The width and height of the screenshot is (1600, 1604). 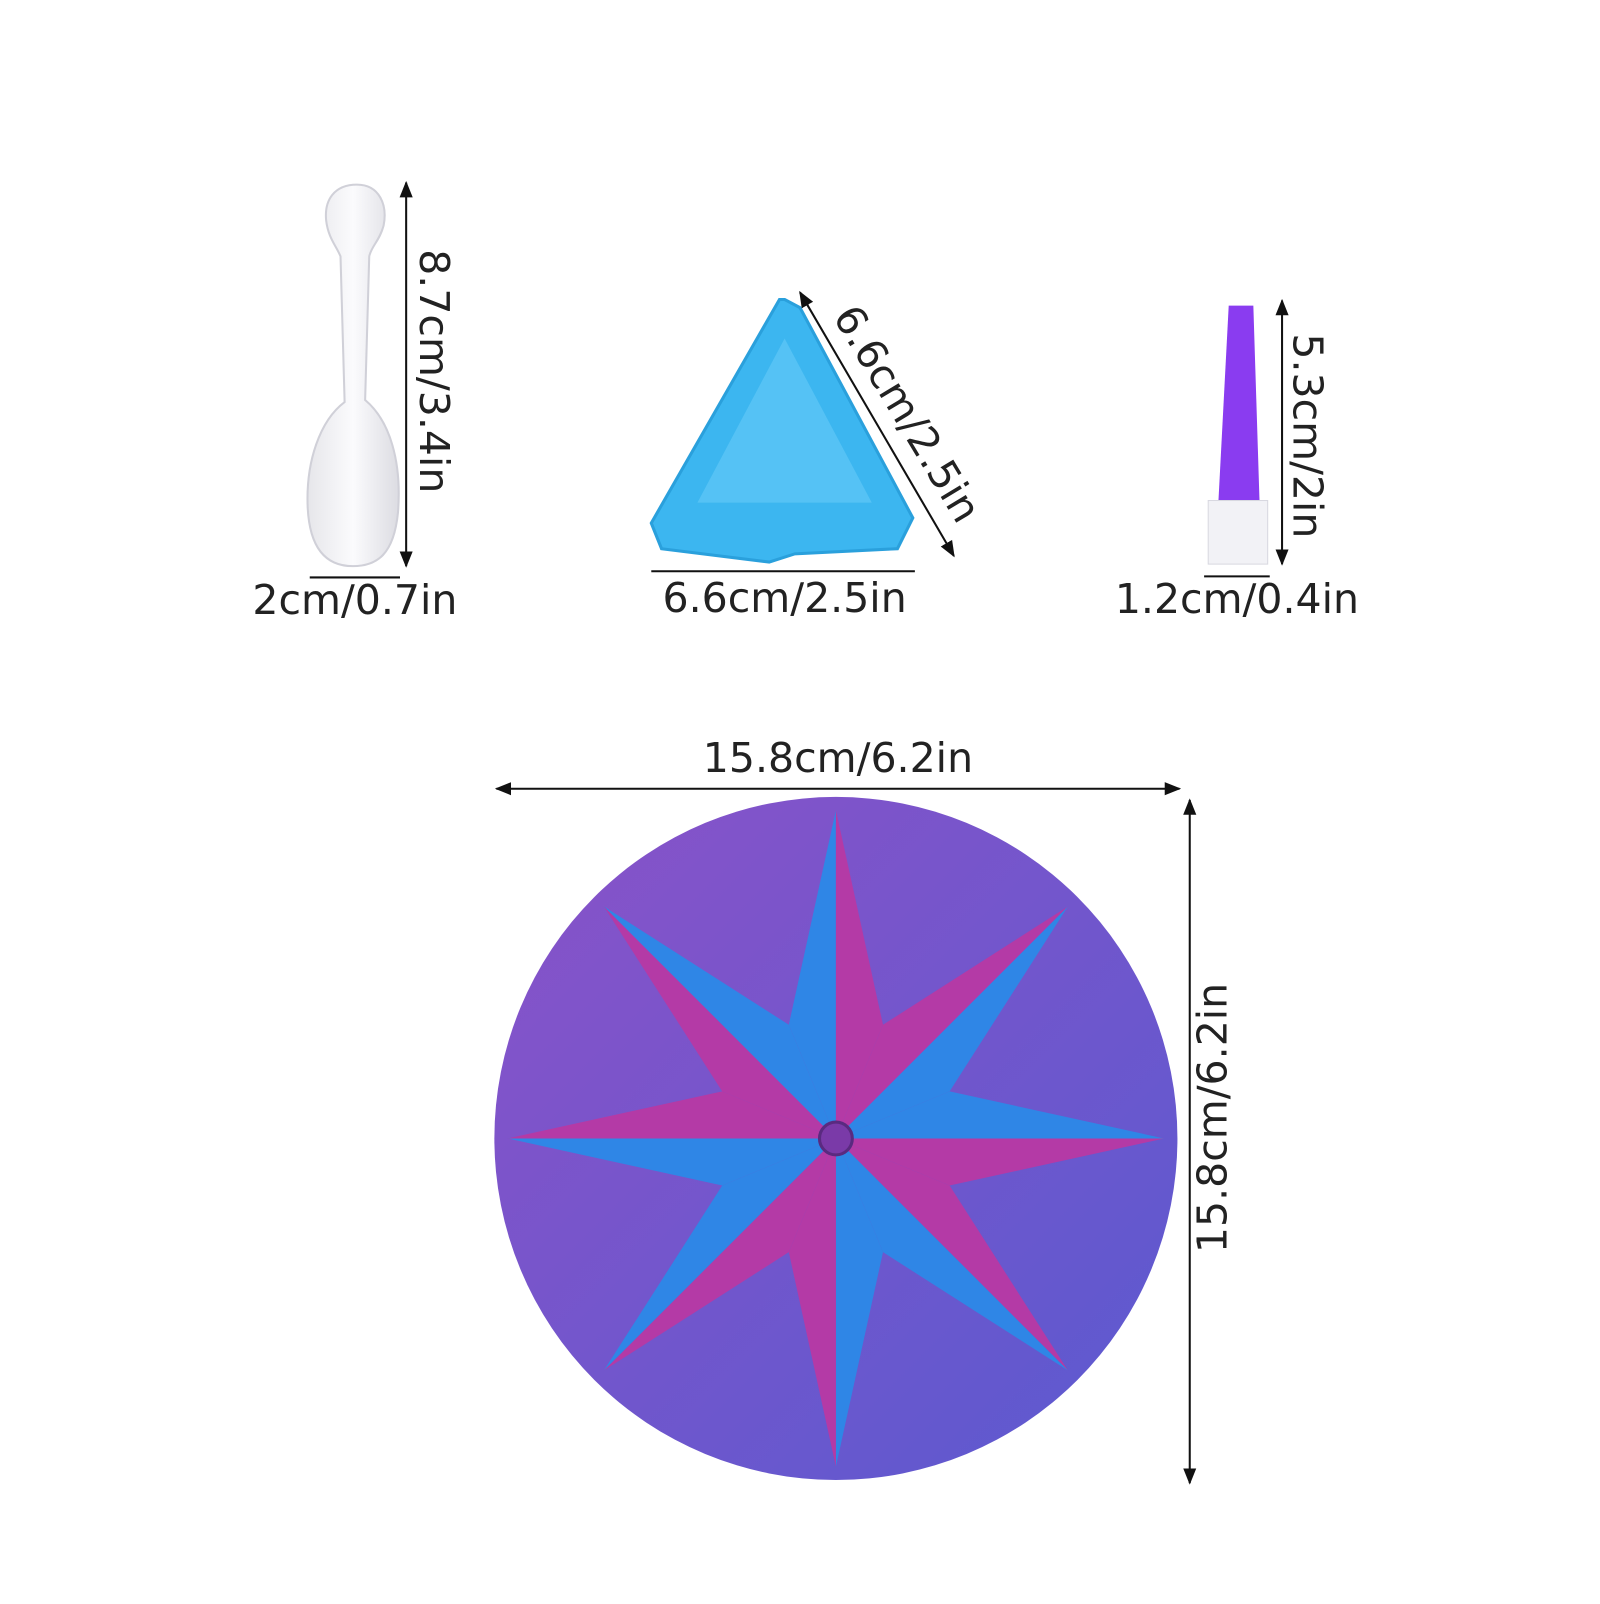 I want to click on dimension-label: 6.6cm/2.5in, so click(x=785, y=598).